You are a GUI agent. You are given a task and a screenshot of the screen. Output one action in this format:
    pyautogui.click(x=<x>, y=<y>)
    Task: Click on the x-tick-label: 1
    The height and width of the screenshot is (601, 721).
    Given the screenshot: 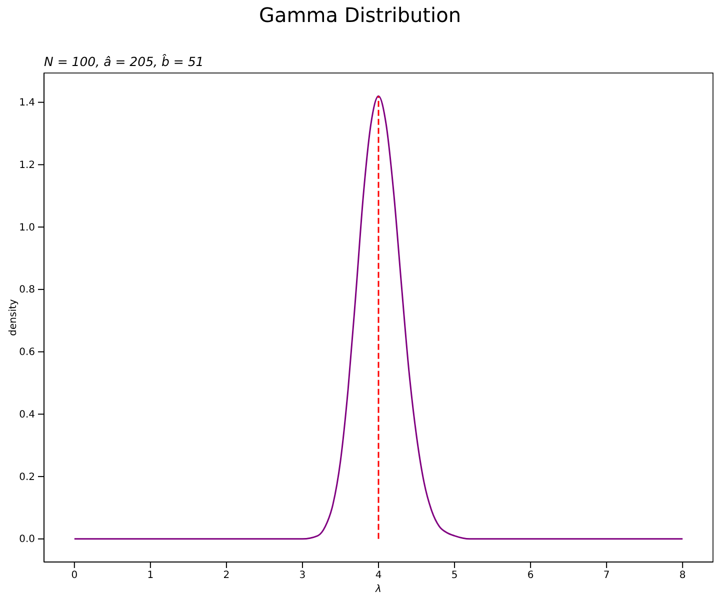 What is the action you would take?
    pyautogui.click(x=150, y=576)
    